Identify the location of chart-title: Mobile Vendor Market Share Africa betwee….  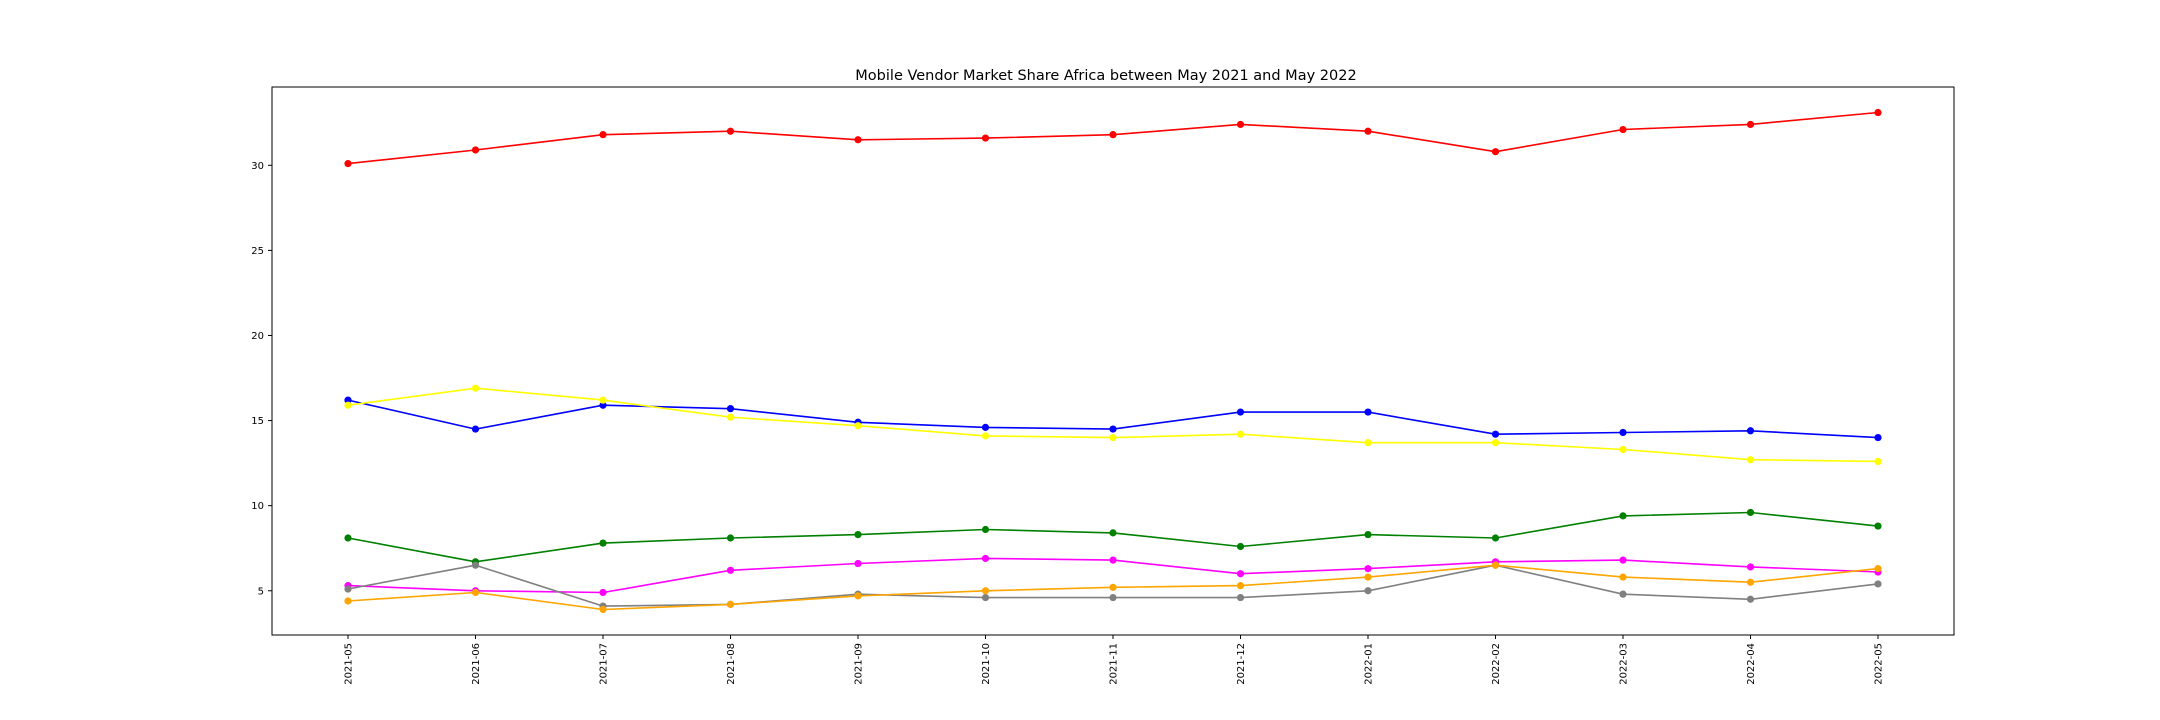
(1105, 76).